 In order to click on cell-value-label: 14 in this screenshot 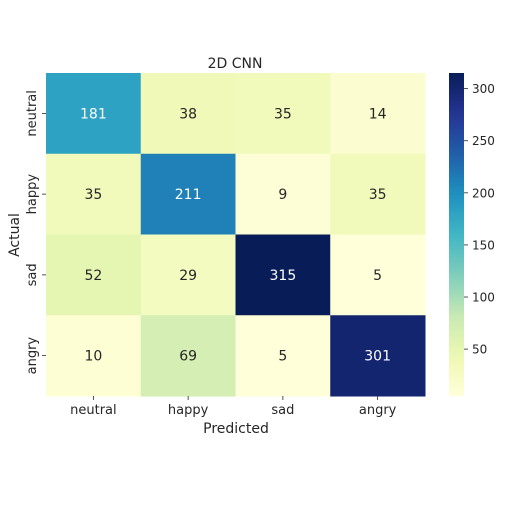, I will do `click(378, 114)`.